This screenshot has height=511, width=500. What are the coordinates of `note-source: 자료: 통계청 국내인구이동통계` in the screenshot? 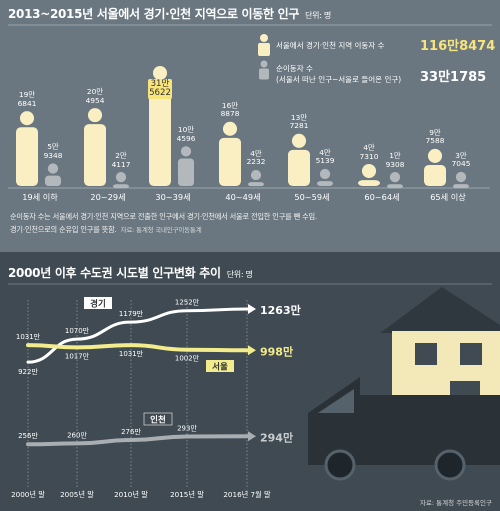 It's located at (161, 230).